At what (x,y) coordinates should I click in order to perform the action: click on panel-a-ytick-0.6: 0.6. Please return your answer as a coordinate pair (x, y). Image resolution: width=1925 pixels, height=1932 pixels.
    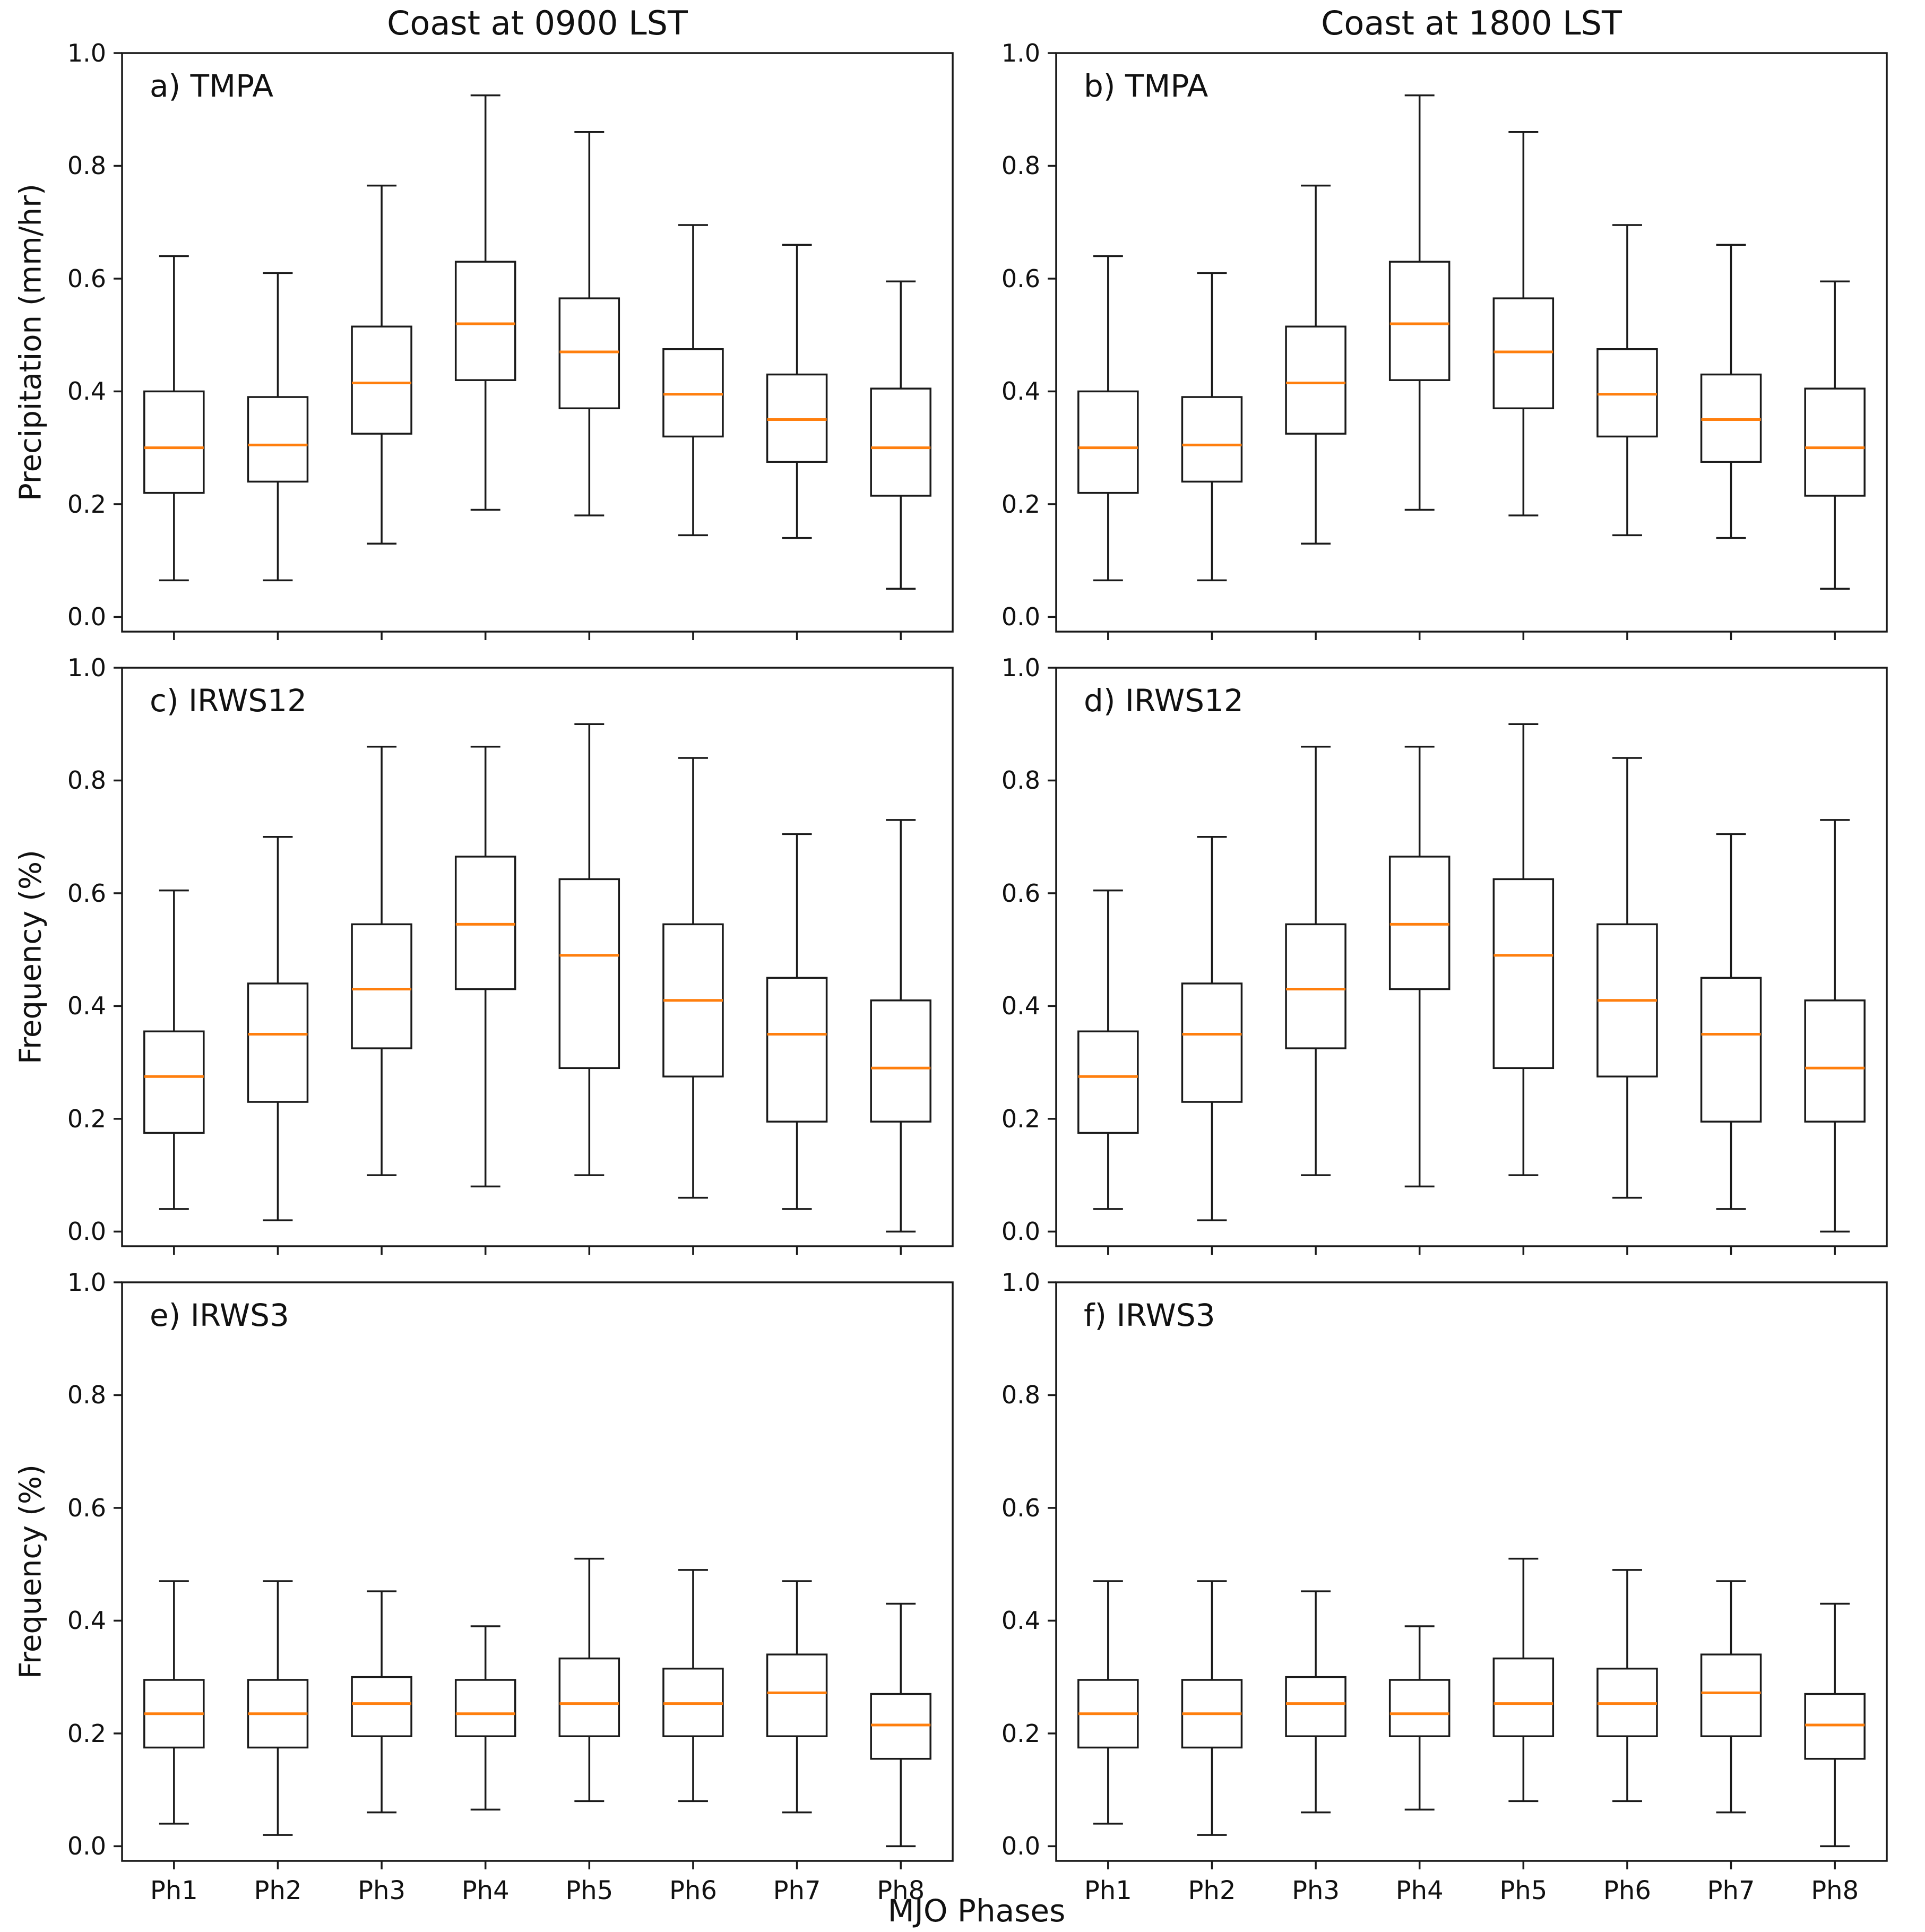
    Looking at the image, I should click on (86, 278).